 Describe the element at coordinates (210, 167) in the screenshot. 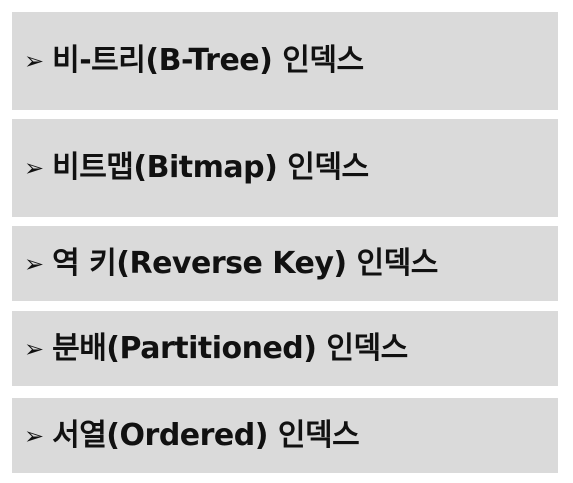

I see `index-type-label: 비트맵(Bitmap) 인덱스` at that location.